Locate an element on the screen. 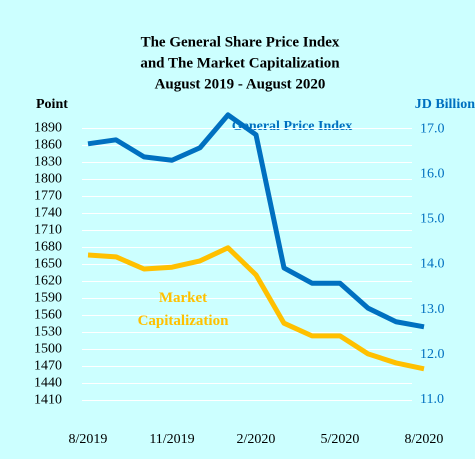 This screenshot has height=459, width=475. y-tick-label: 1500 is located at coordinates (48, 349).